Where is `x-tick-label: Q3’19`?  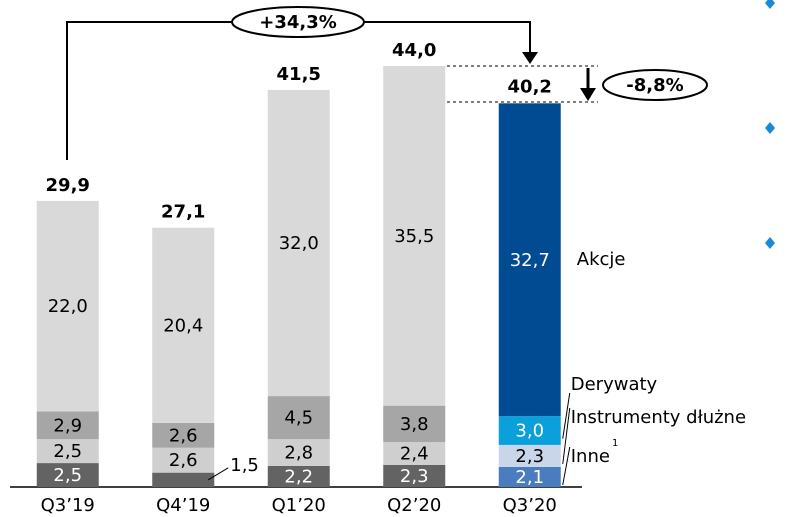 x-tick-label: Q3’19 is located at coordinates (68, 505).